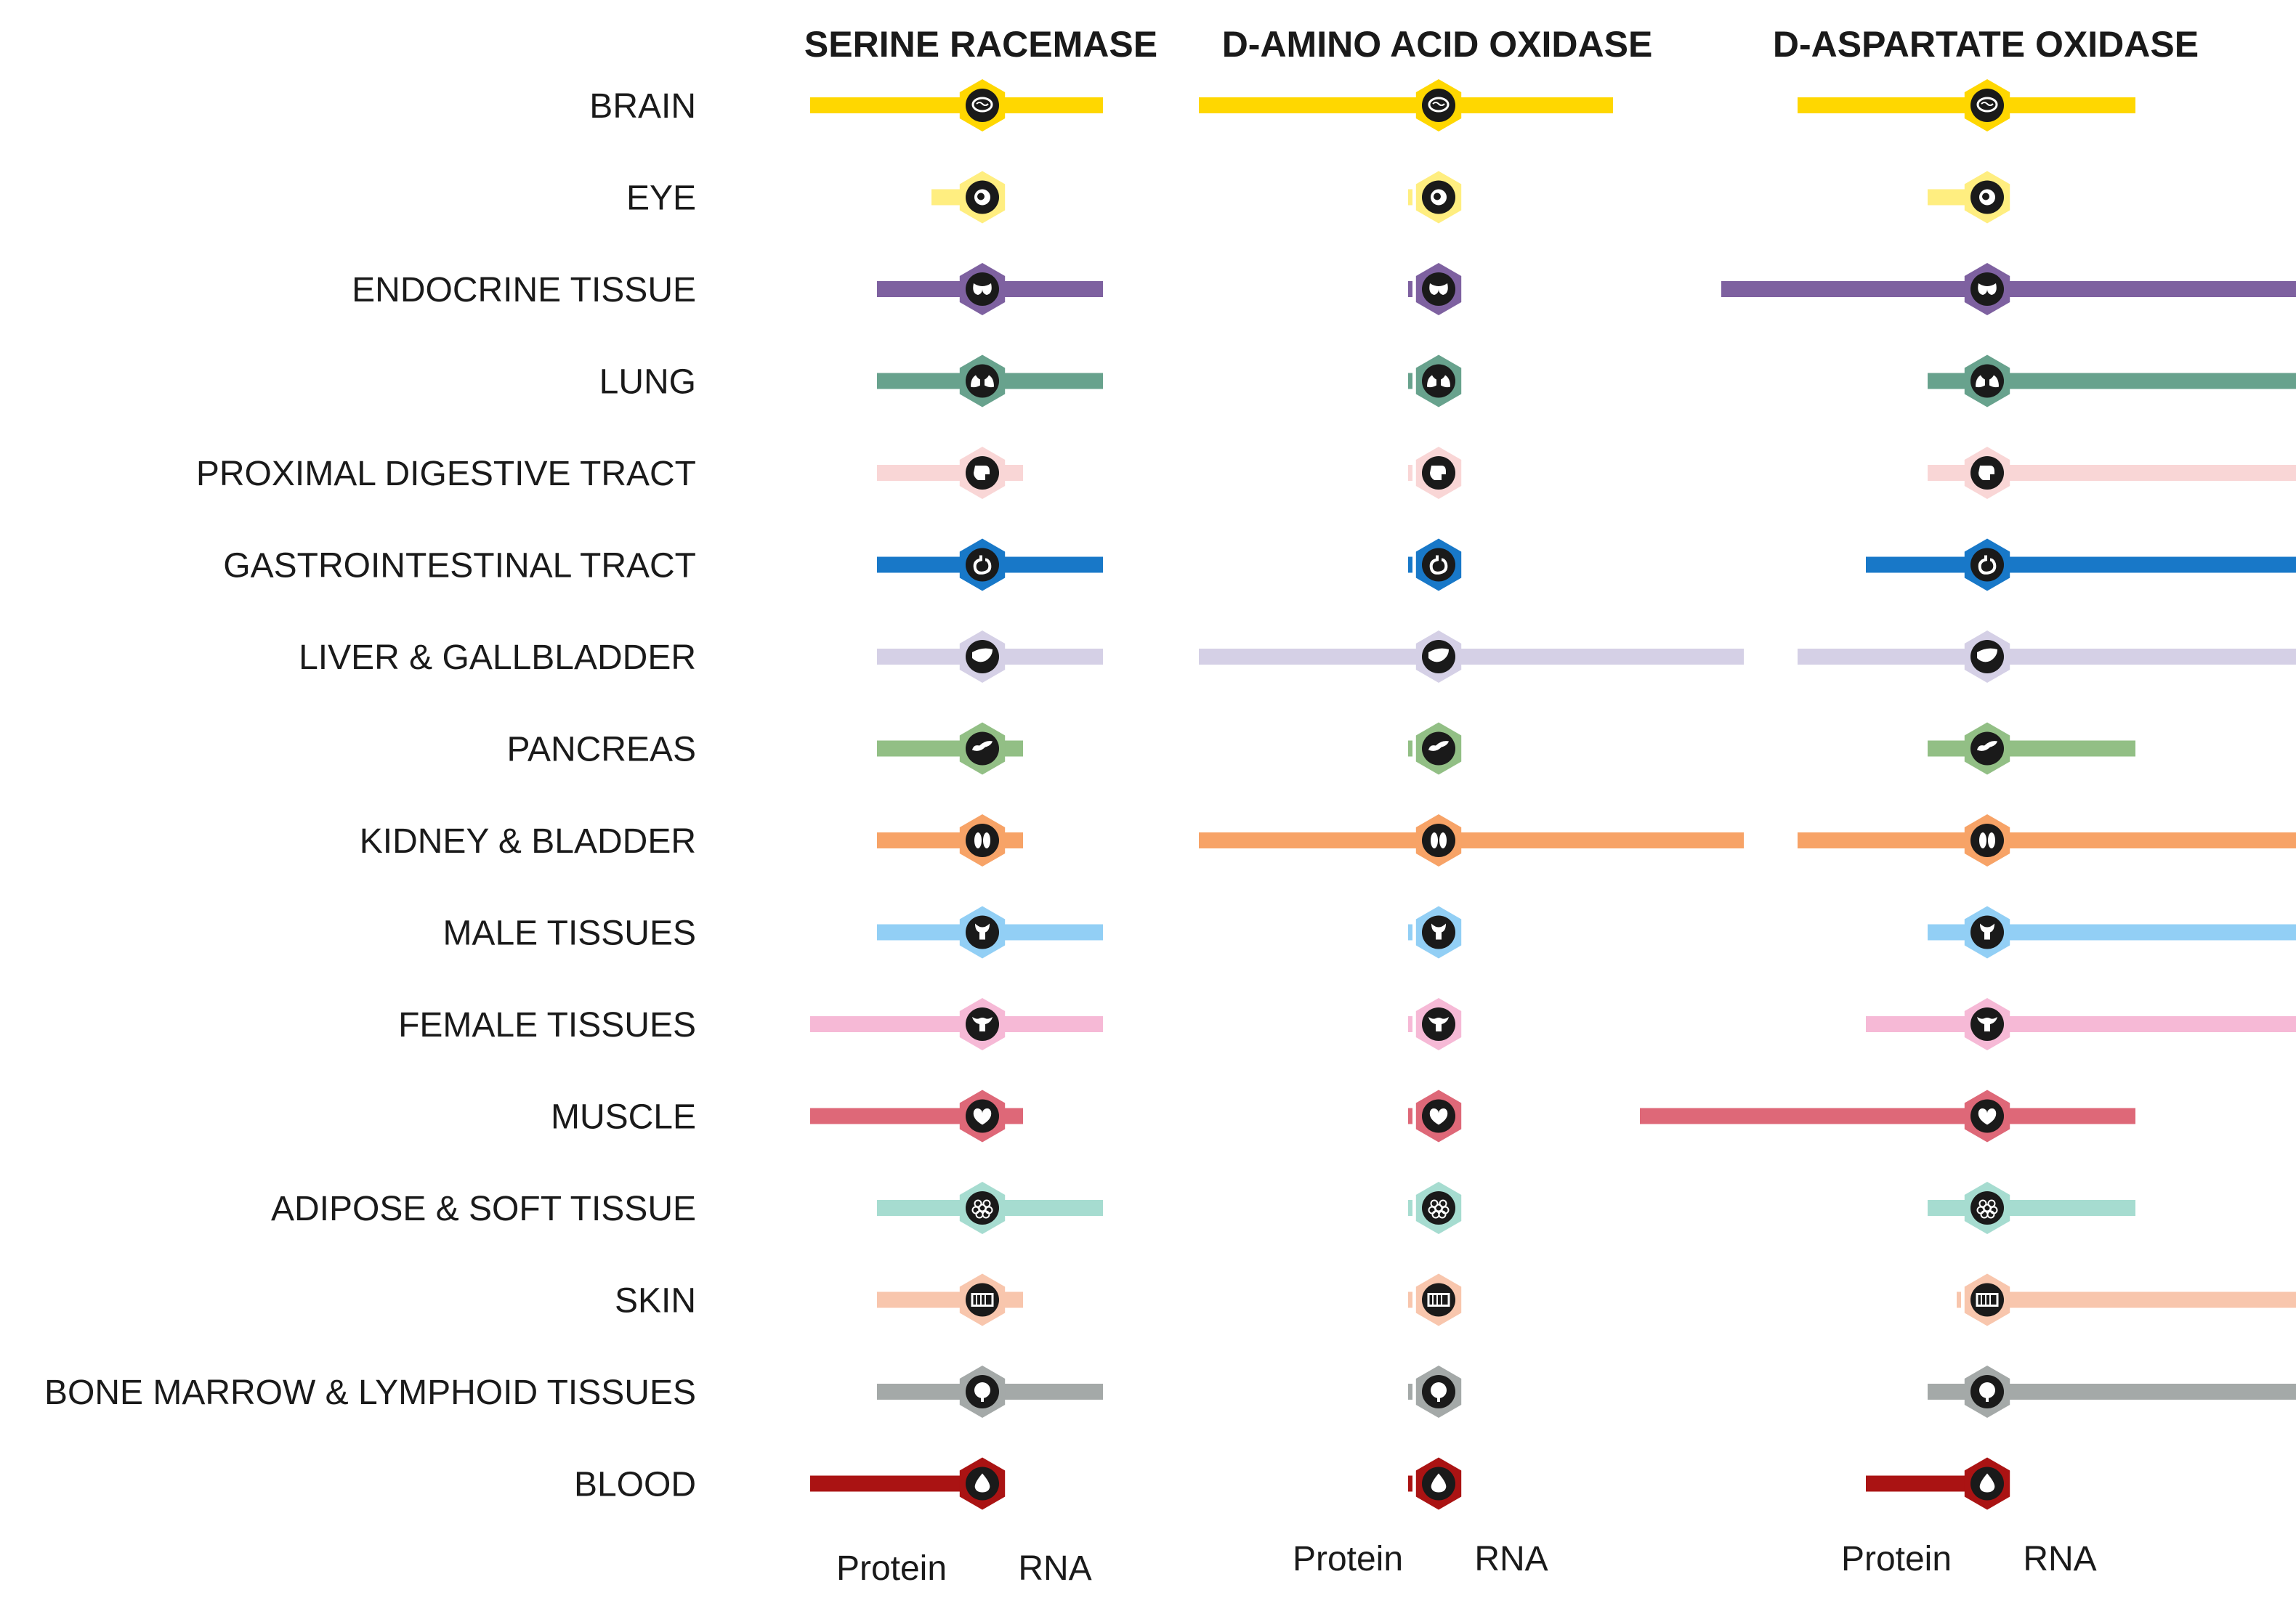 Image resolution: width=2296 pixels, height=1598 pixels. I want to click on panel-title-serine-racemase: SERINE RACEMASE, so click(980, 44).